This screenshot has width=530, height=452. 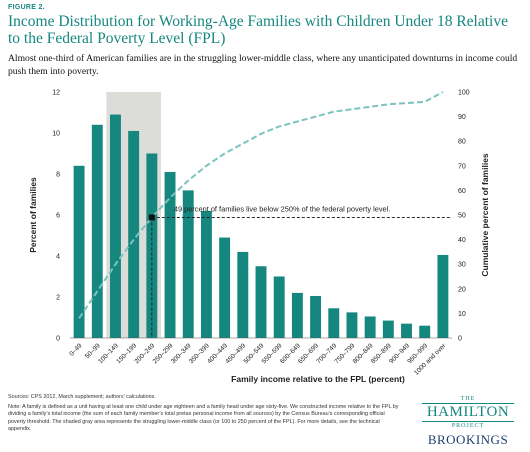 What do you see at coordinates (58, 339) in the screenshot?
I see `y-tick-label: 0` at bounding box center [58, 339].